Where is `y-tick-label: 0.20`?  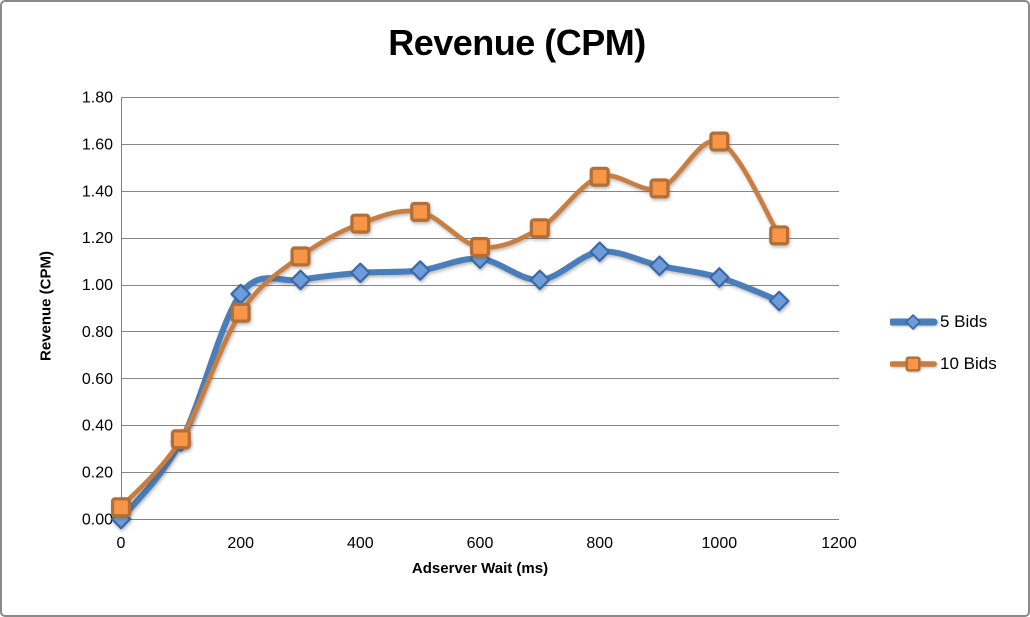 y-tick-label: 0.20 is located at coordinates (97, 473).